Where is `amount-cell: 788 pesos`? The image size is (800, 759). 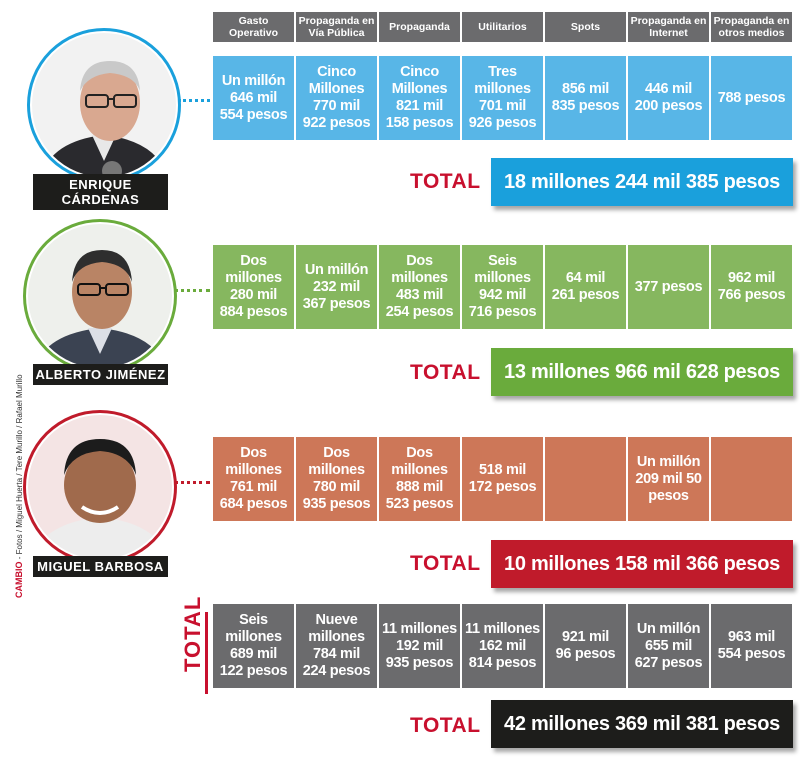
amount-cell: 788 pesos is located at coordinates (751, 98).